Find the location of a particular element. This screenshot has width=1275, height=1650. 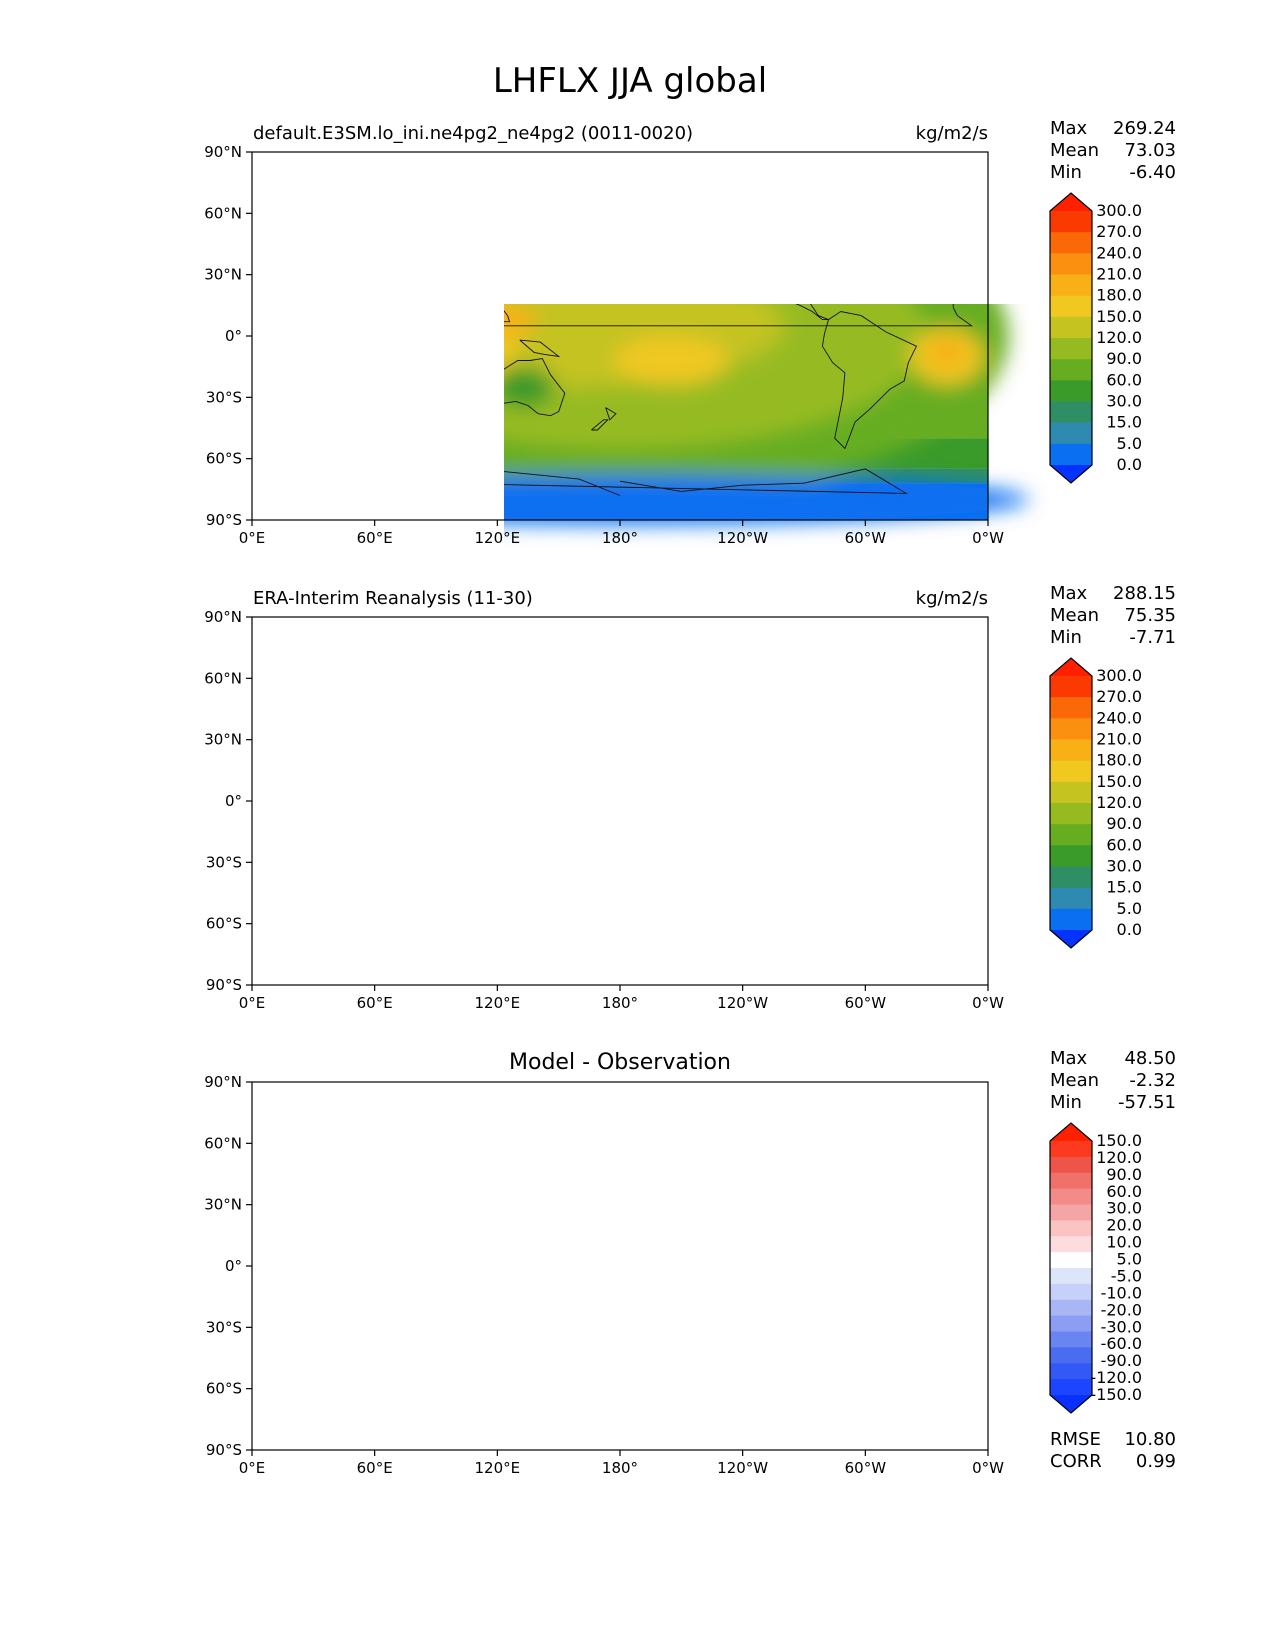

metrics-diff: RMSE 10.80 CORR 0.99 is located at coordinates (1113, 1450).